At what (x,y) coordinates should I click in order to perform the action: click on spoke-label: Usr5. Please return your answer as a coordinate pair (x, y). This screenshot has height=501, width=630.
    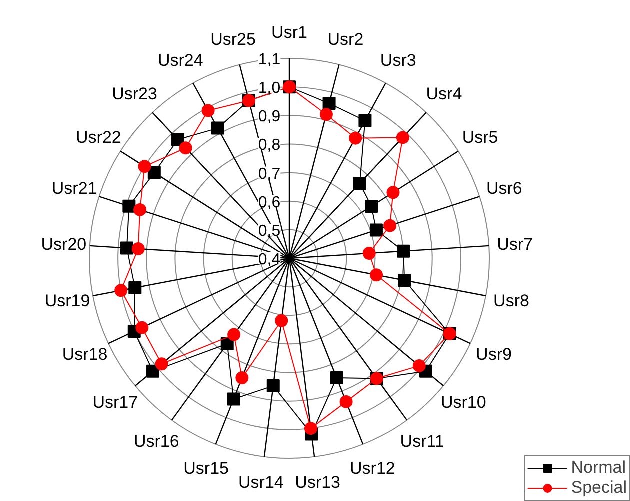
    Looking at the image, I should click on (480, 137).